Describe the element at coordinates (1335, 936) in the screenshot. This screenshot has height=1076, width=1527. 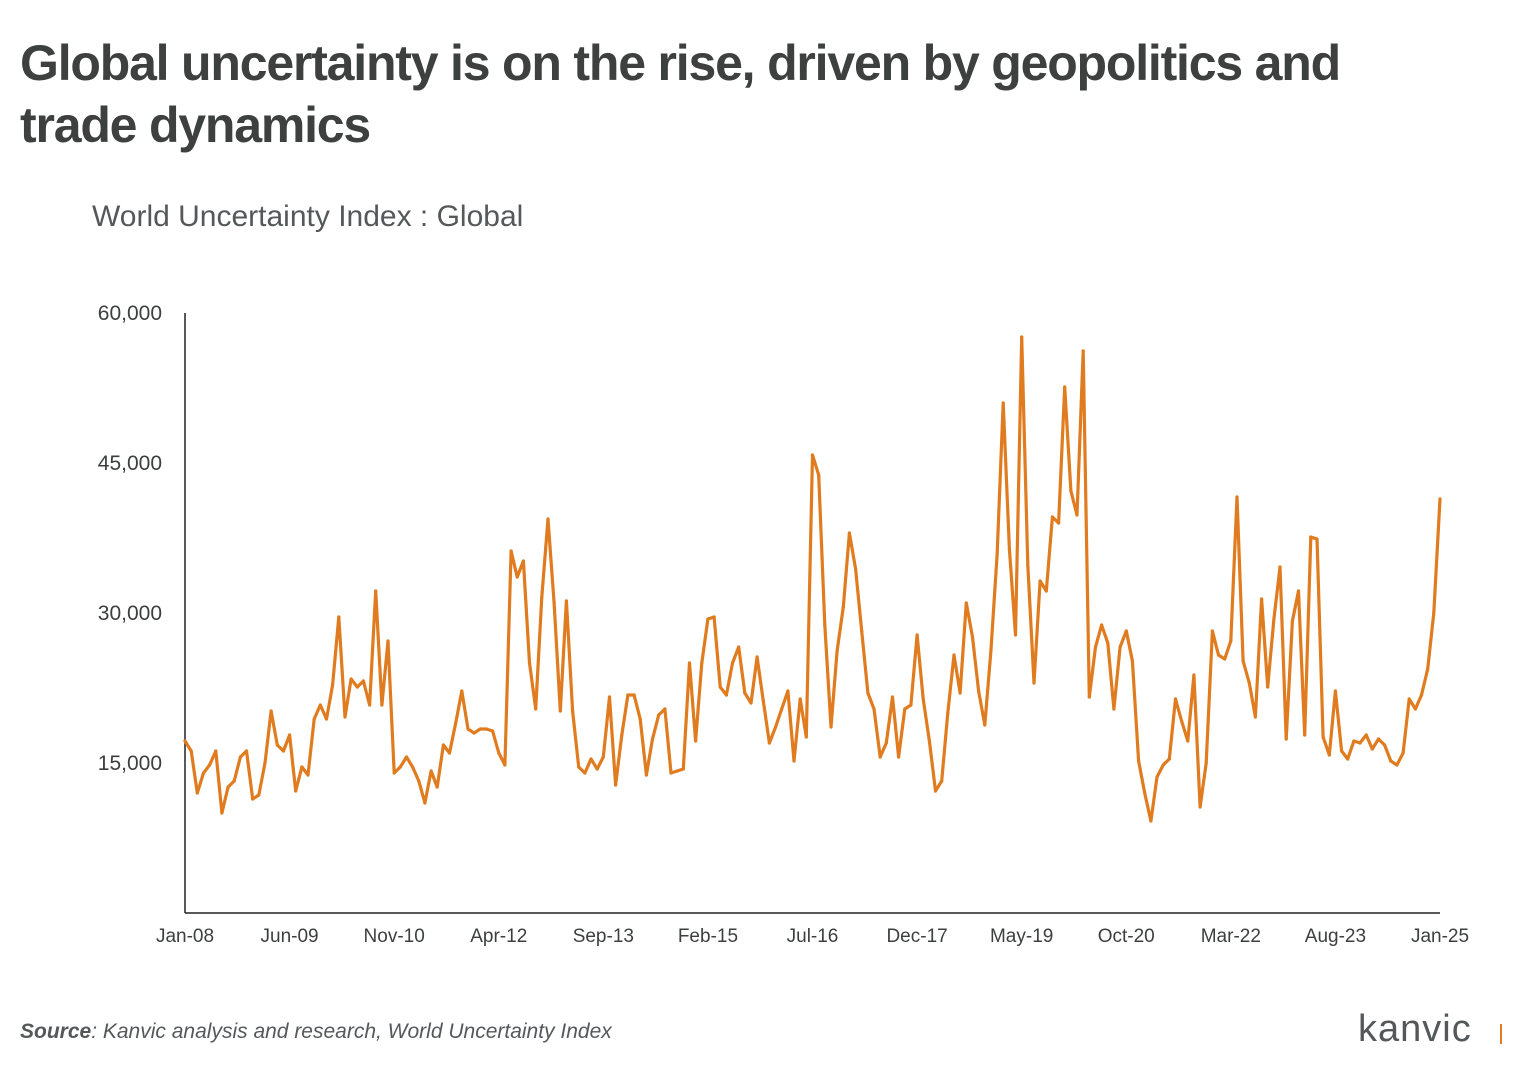
I see `x-tick-label: Aug-23` at that location.